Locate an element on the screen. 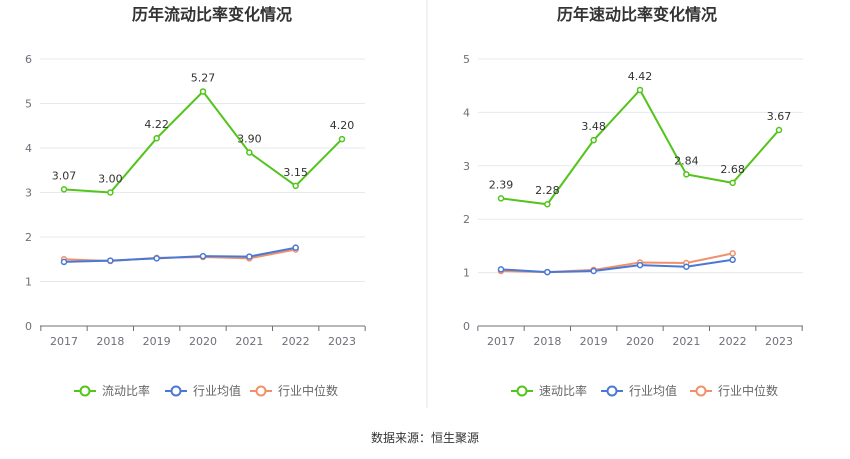 This screenshot has width=850, height=459. data-label: 3.00 is located at coordinates (110, 179).